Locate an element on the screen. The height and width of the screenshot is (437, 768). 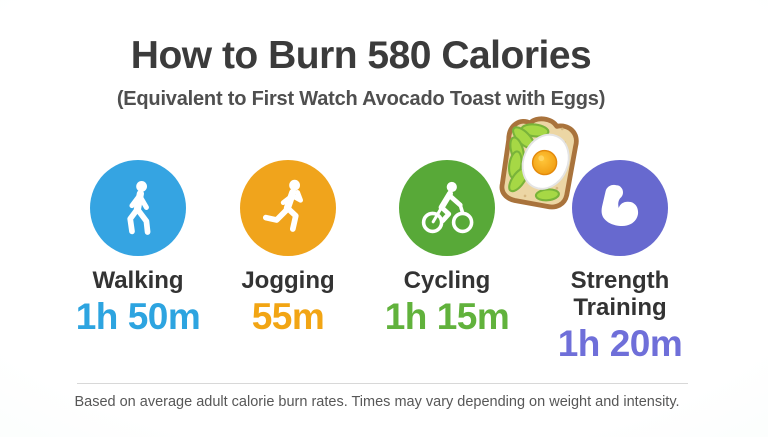
activity-cycling: Cycling 1h 15m is located at coordinates (447, 248).